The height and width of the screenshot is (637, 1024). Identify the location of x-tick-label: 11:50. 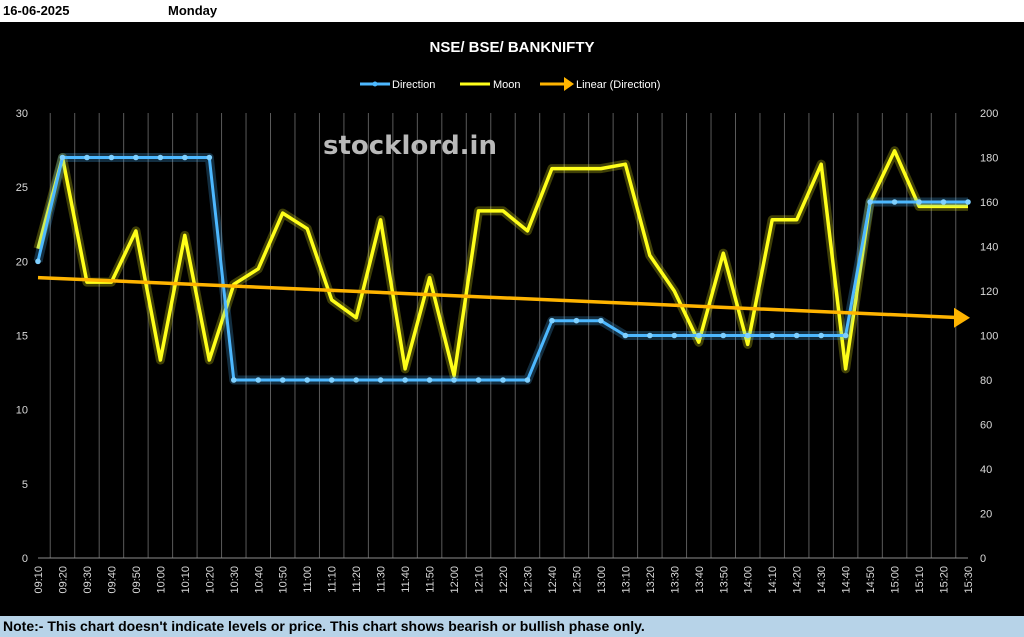
(431, 579).